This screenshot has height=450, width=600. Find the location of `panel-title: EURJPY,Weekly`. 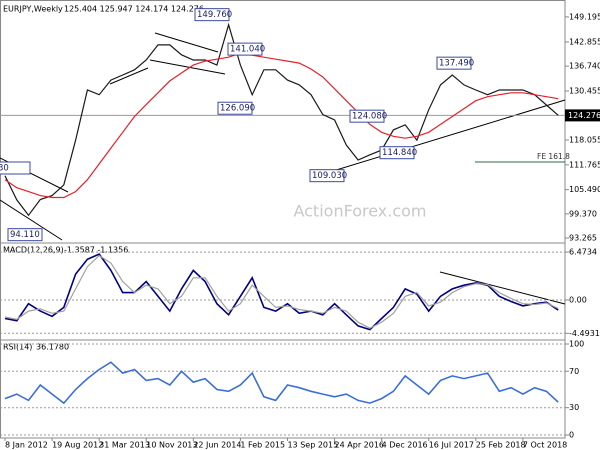

panel-title: EURJPY,Weekly is located at coordinates (33, 9).